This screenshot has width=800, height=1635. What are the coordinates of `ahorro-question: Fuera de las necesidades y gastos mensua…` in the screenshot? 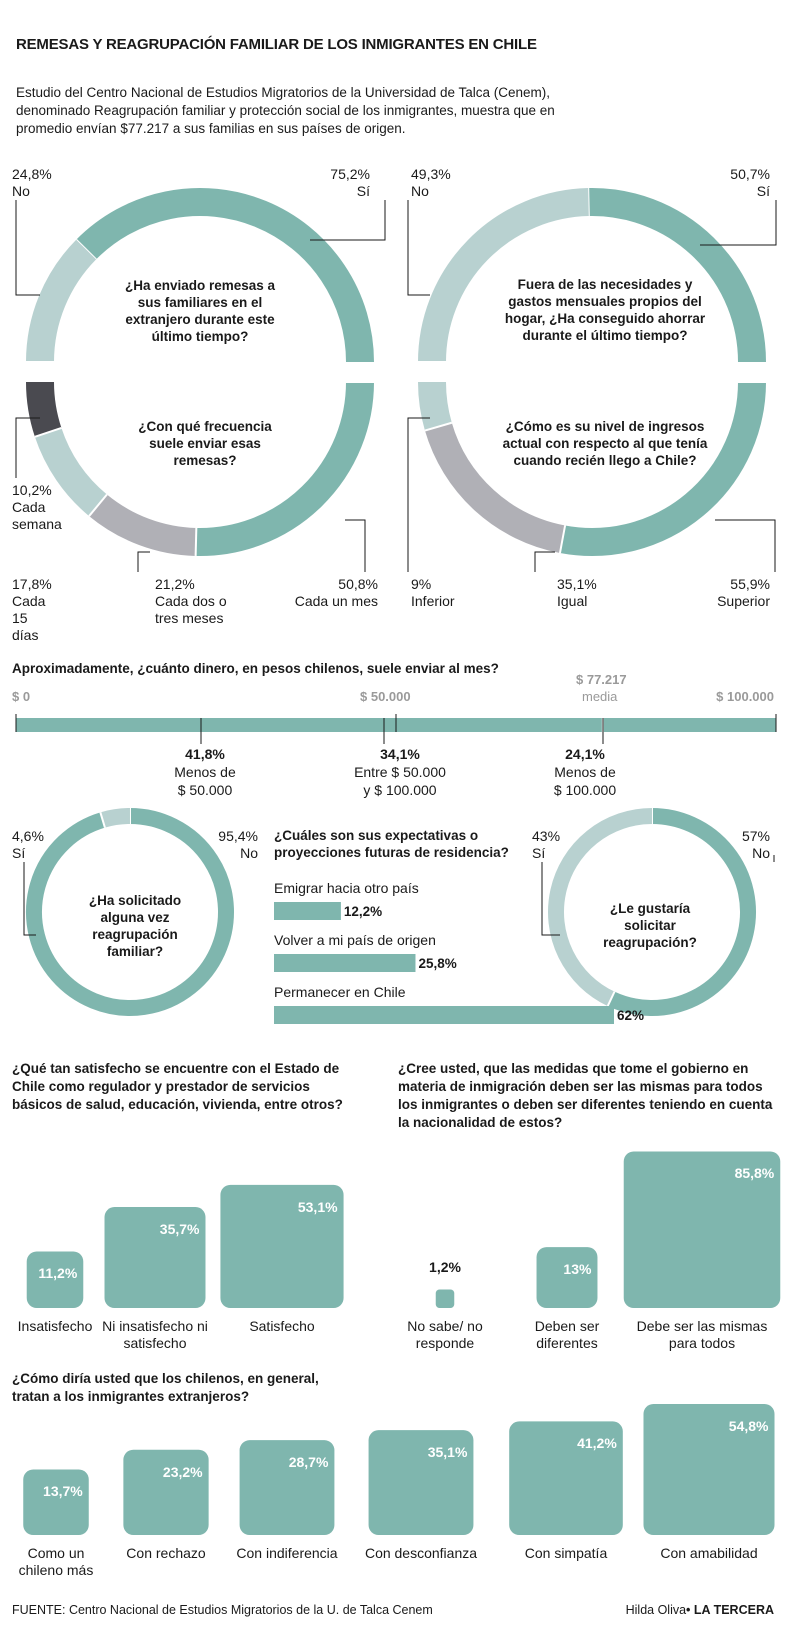 It's located at (605, 310).